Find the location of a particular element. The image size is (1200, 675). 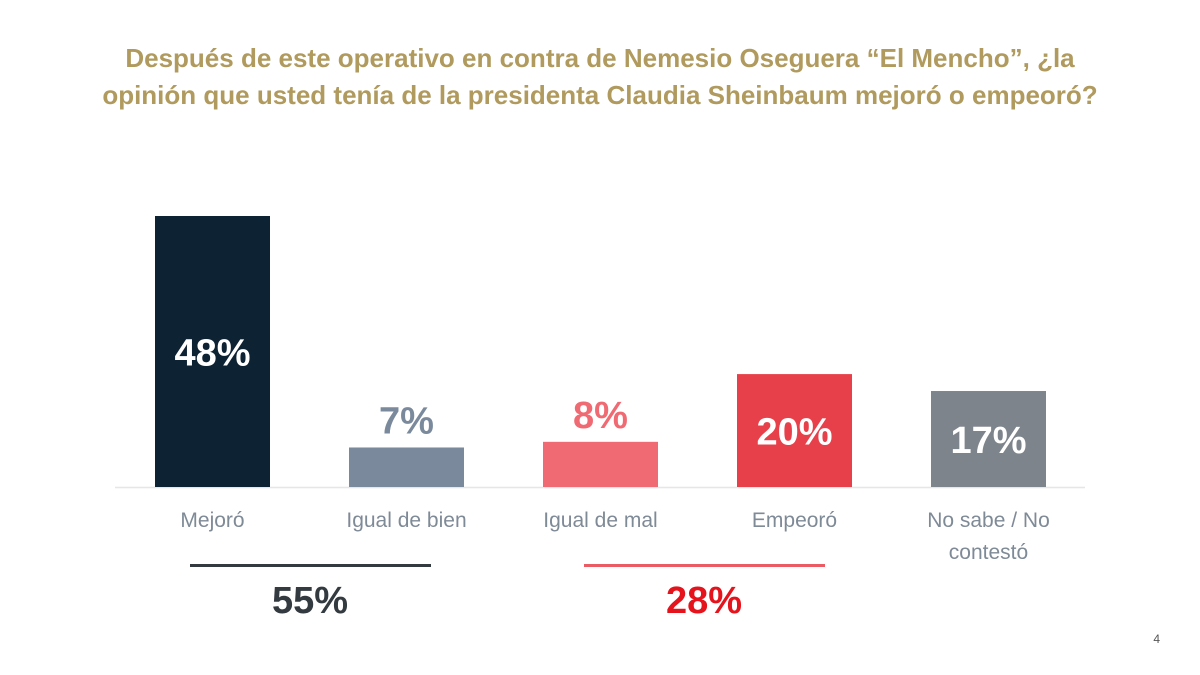

page-number: 4 is located at coordinates (1156, 639).